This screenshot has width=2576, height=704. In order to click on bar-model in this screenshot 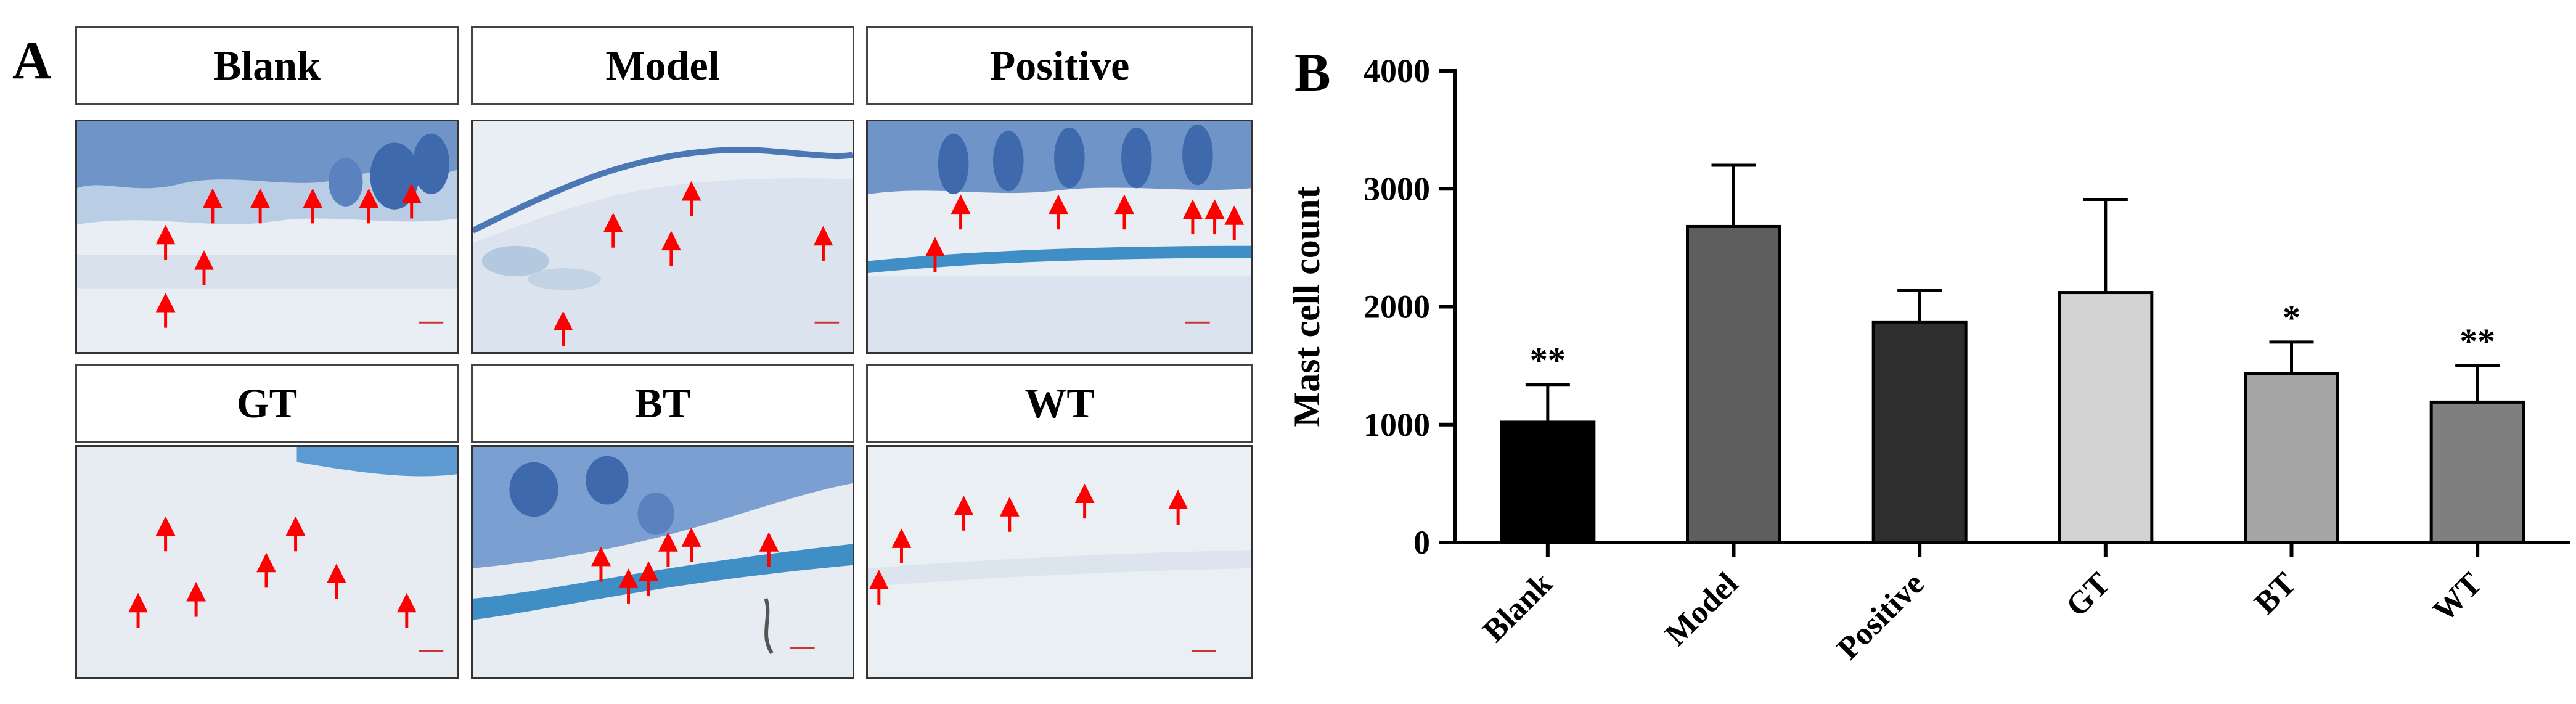, I will do `click(1733, 384)`.